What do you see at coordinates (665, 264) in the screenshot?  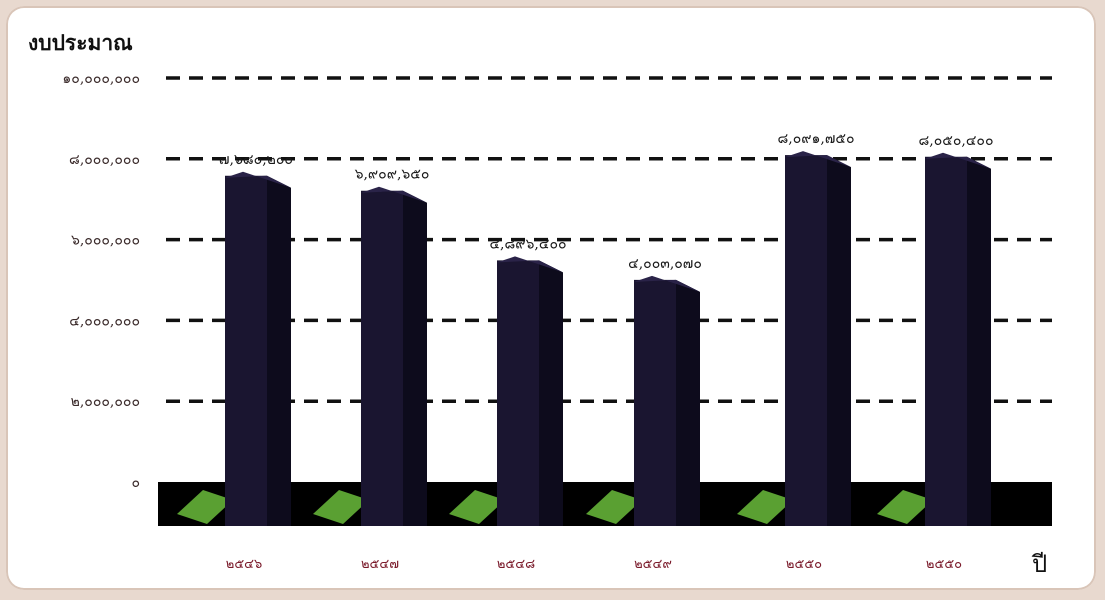 I see `data-label: ๔,๐๐๓,๐๗๐` at bounding box center [665, 264].